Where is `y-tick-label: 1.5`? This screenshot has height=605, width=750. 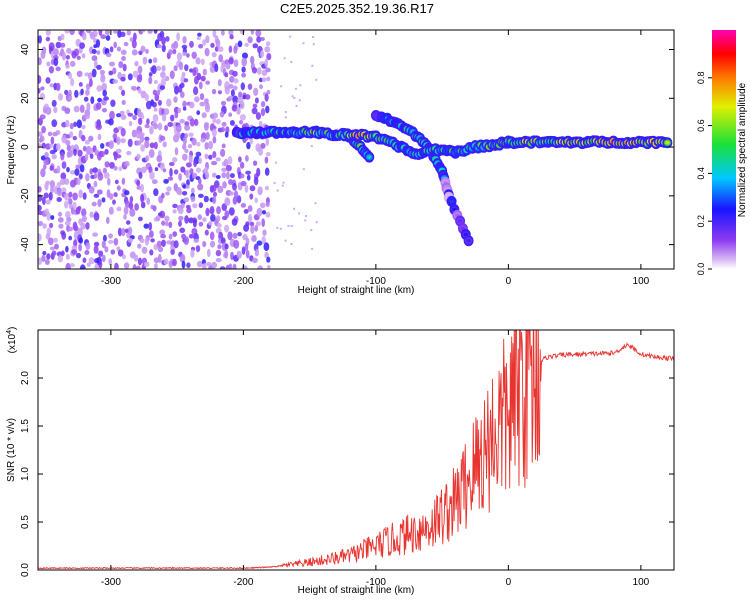 y-tick-label: 1.5 is located at coordinates (25, 426).